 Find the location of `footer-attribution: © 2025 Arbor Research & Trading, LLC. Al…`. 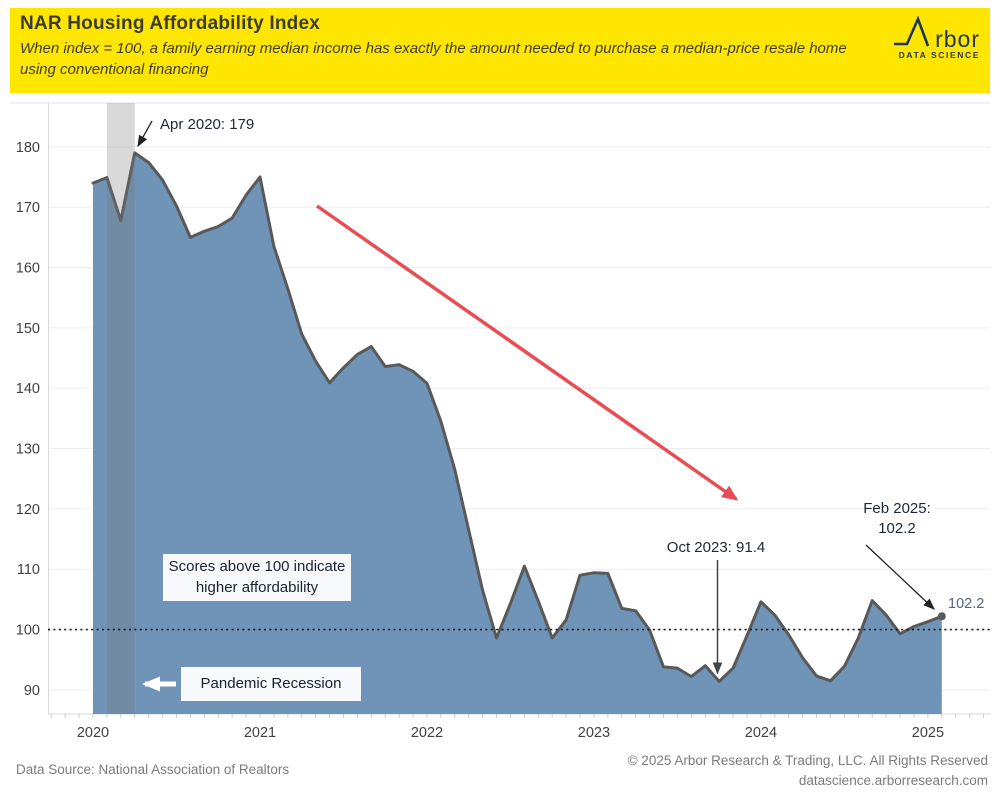

footer-attribution: © 2025 Arbor Research & Trading, LLC. Al… is located at coordinates (808, 770).